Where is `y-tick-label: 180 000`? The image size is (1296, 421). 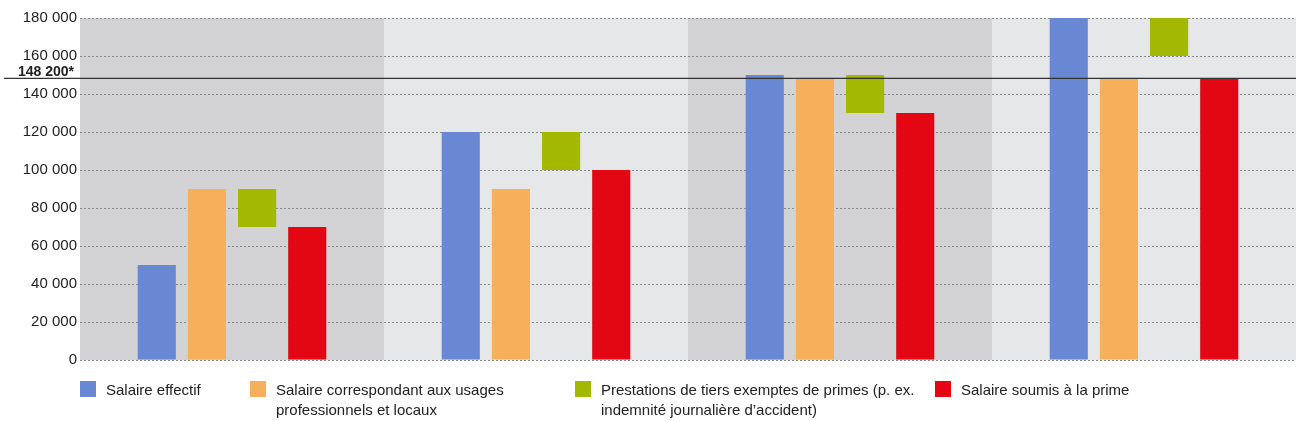
y-tick-label: 180 000 is located at coordinates (49, 17).